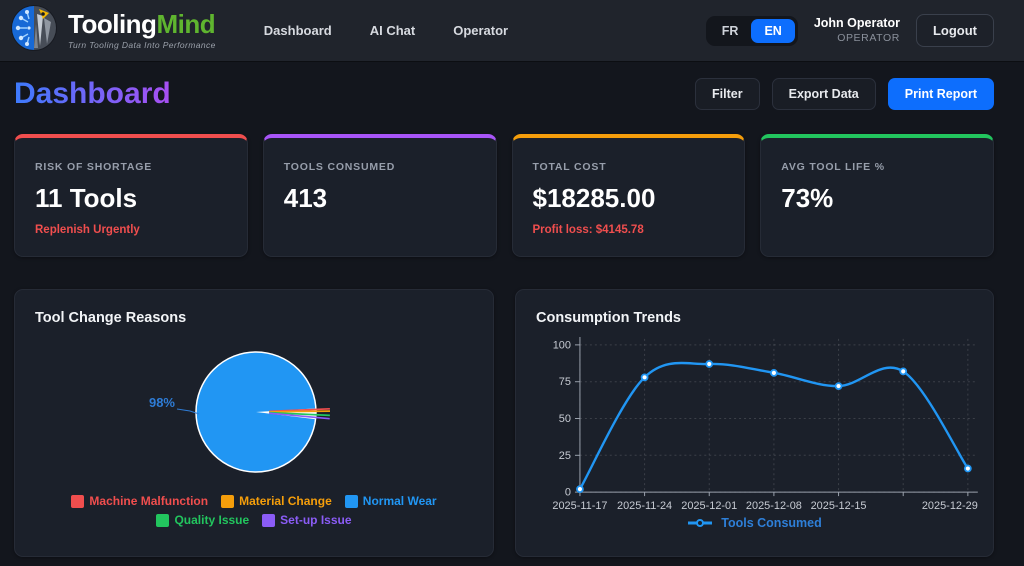  Describe the element at coordinates (34, 30) in the screenshot. I see `brand-logo-icon` at that location.